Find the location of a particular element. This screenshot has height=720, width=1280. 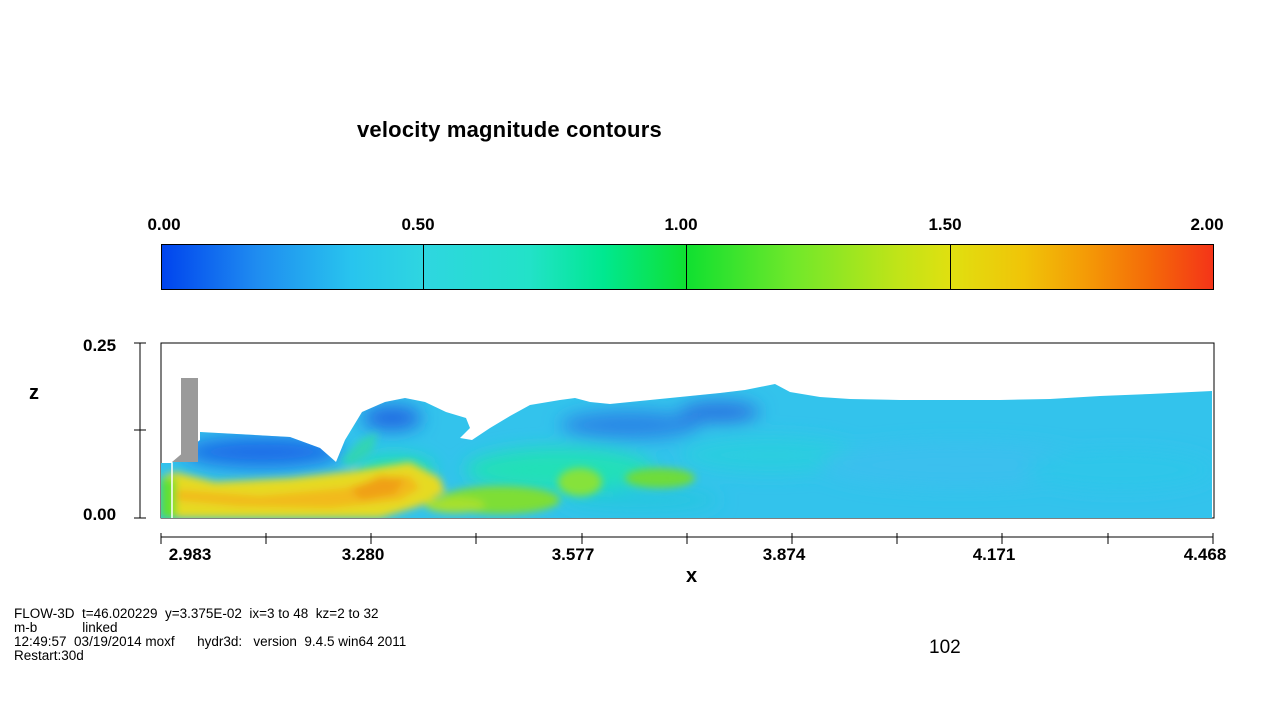

x-tick-label: 2.983 is located at coordinates (190, 554).